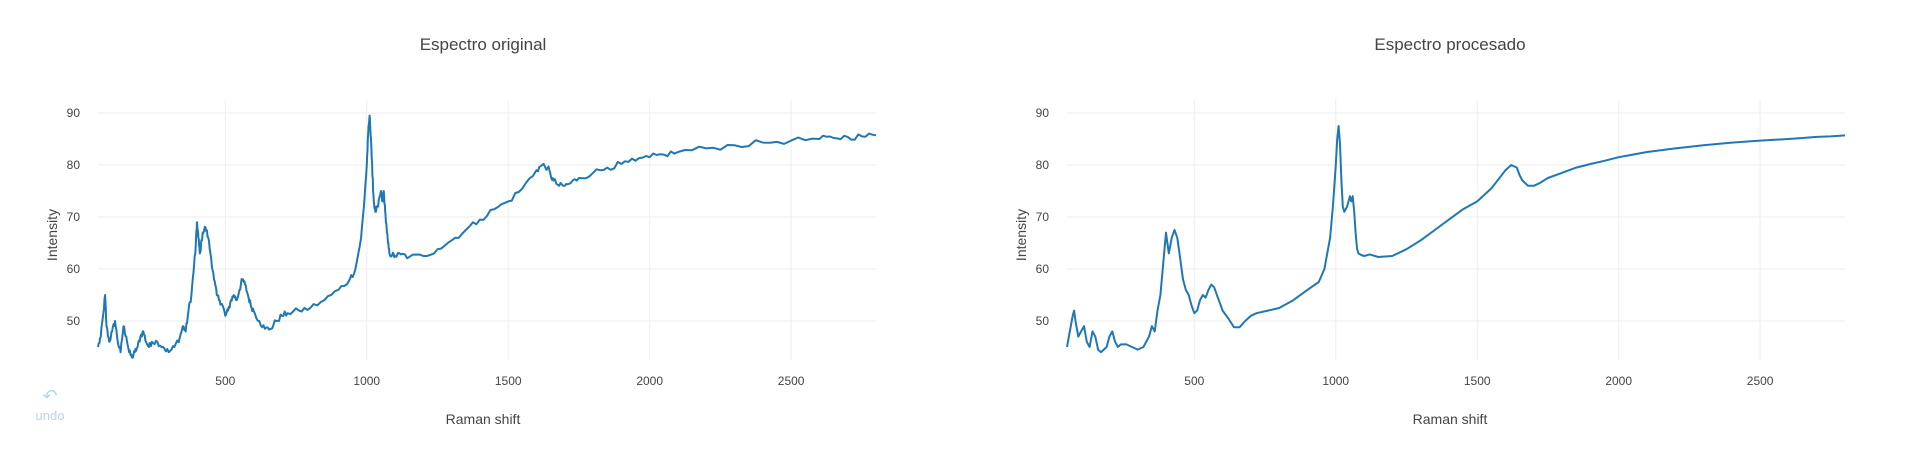 Image resolution: width=1919 pixels, height=459 pixels. I want to click on undo-button: ↶ undo, so click(50, 405).